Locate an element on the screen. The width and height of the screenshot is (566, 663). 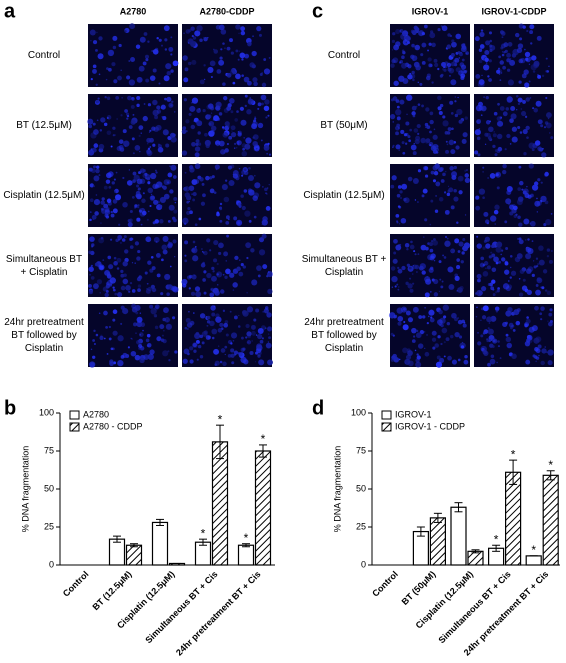
y-tick-label: 25 is located at coordinates (361, 526).